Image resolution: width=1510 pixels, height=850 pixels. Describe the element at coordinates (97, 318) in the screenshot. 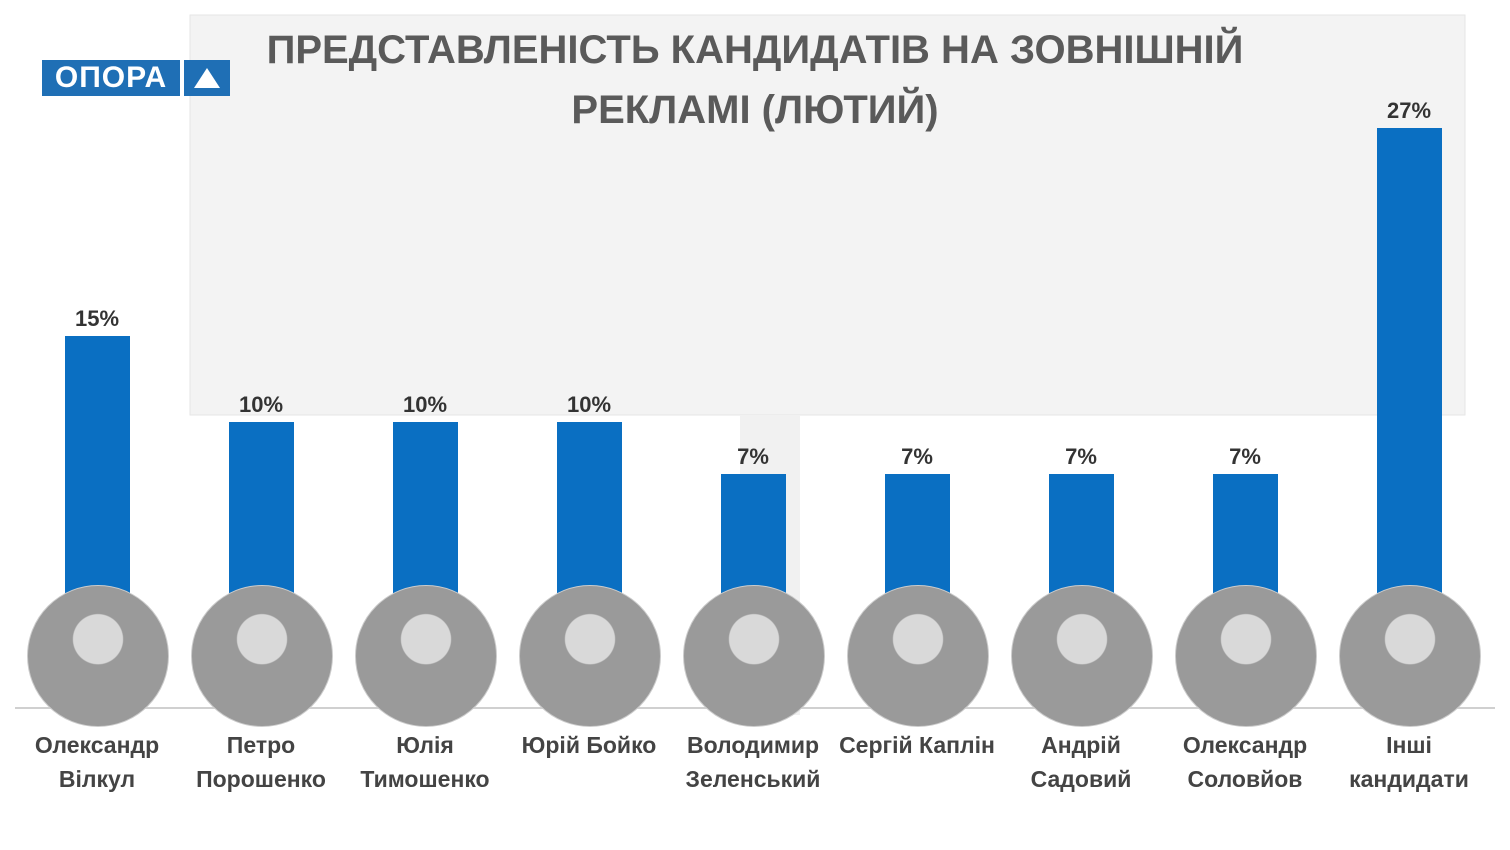

I see `value-label: 15%` at that location.